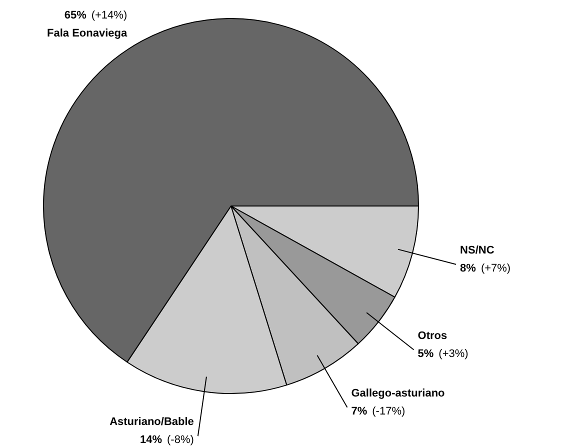  Describe the element at coordinates (109, 16) in the screenshot. I see `text: (+14%)` at that location.